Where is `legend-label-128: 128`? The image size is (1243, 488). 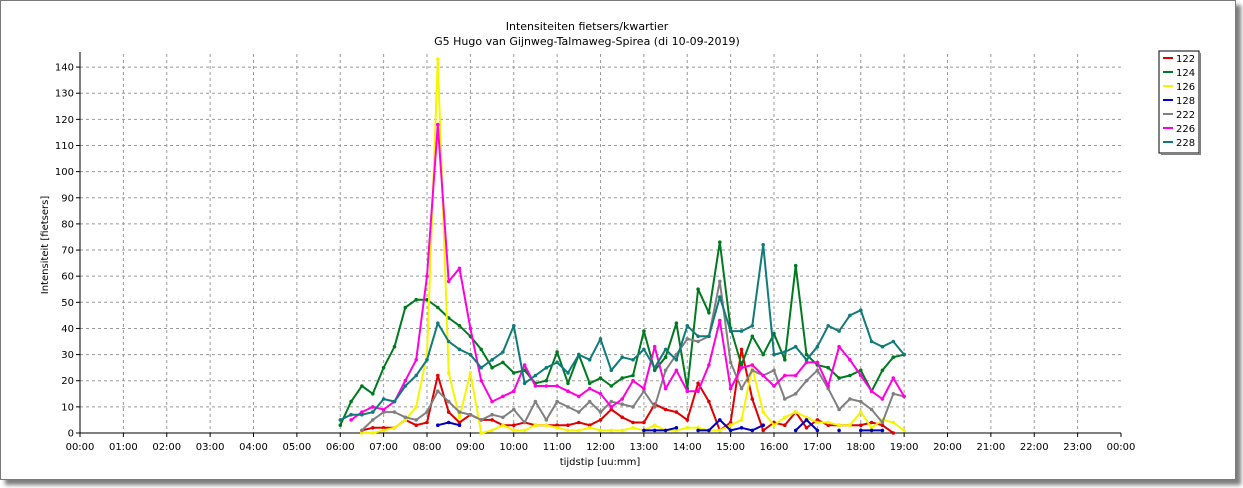
legend-label-128: 128 is located at coordinates (1185, 101).